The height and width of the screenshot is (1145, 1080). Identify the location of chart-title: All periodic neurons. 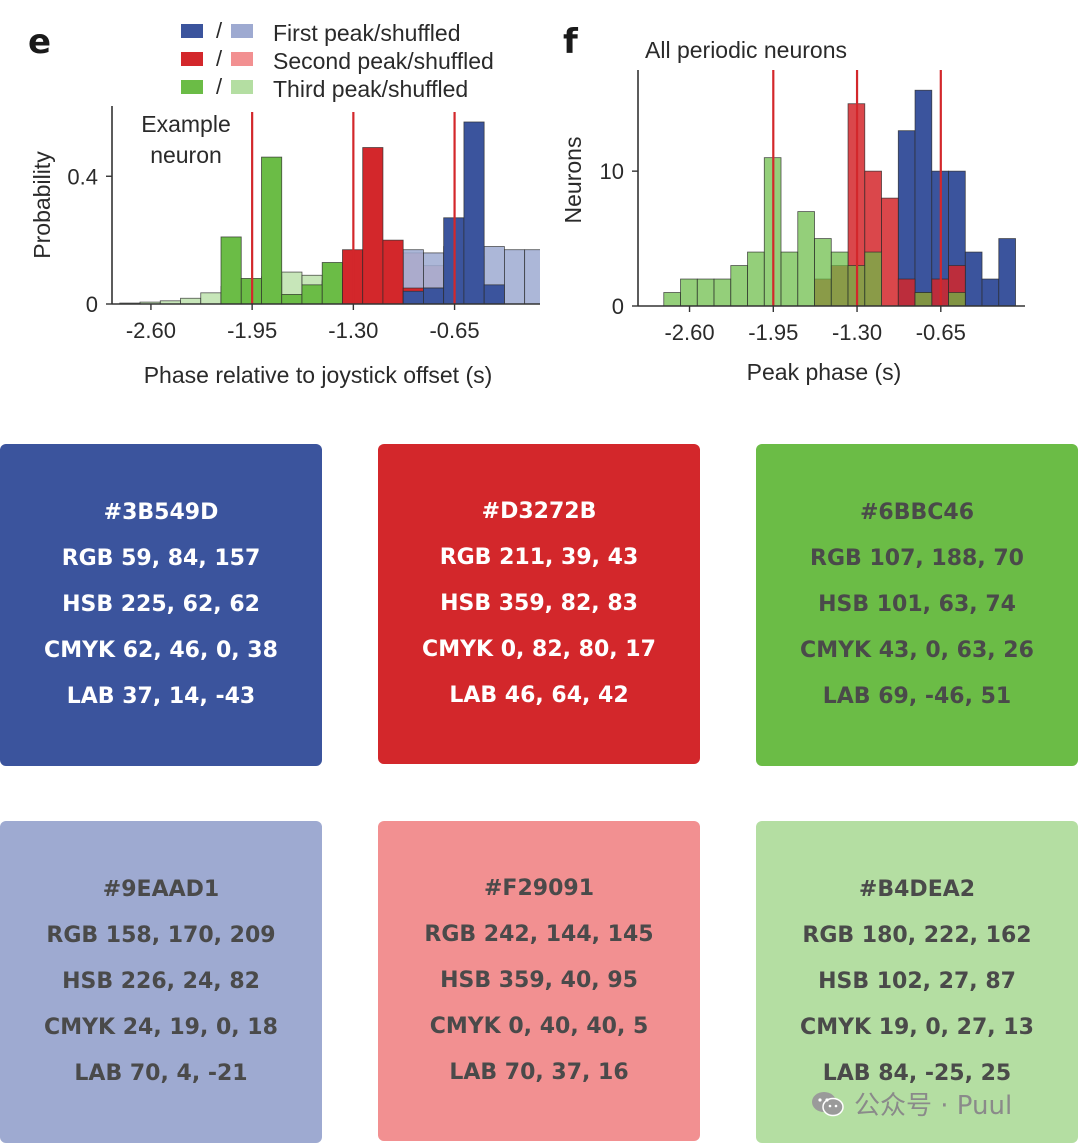
(746, 50).